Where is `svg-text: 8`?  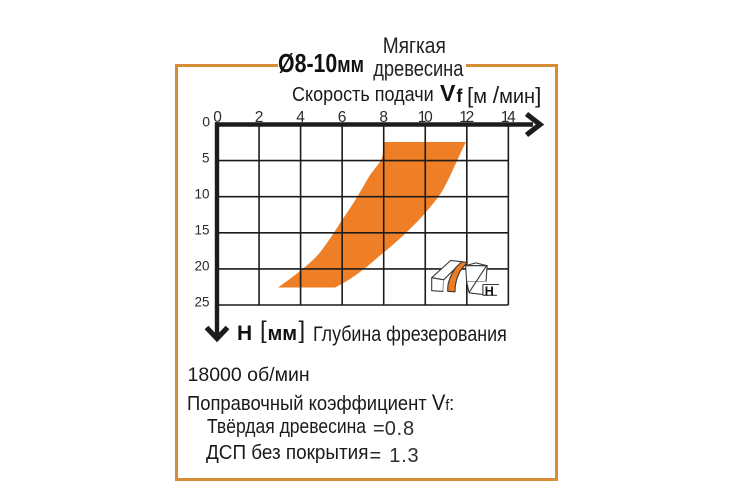 svg-text: 8 is located at coordinates (383, 117).